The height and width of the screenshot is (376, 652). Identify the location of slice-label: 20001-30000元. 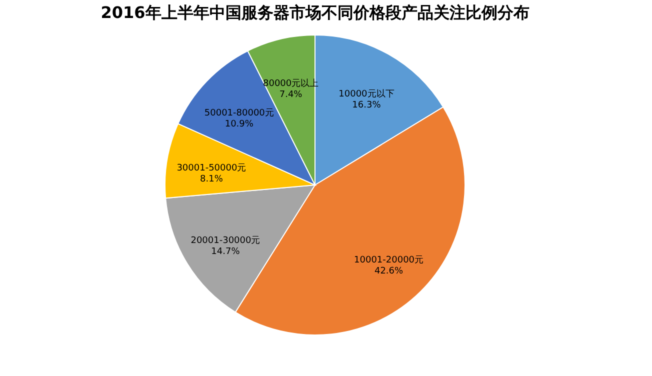
(225, 240).